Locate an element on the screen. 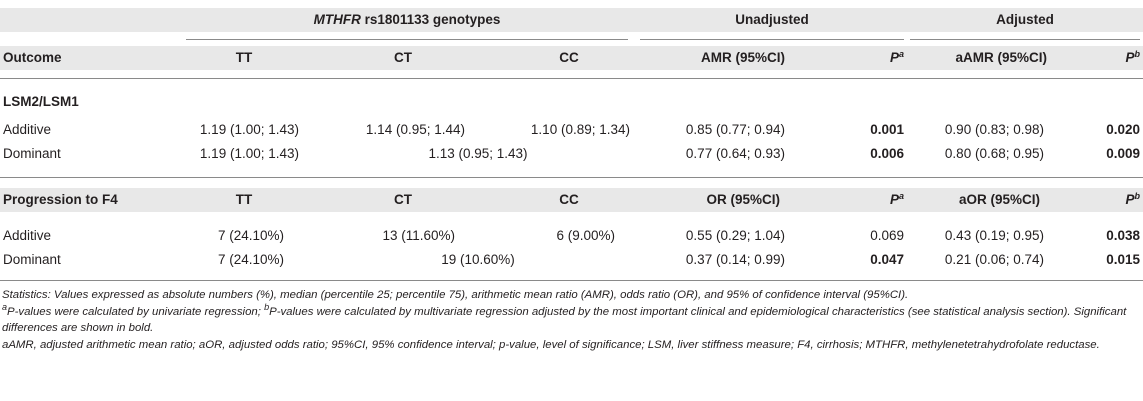 The image size is (1143, 401). cell-aor: 0.43 (0.19; 0.95) is located at coordinates (994, 235).